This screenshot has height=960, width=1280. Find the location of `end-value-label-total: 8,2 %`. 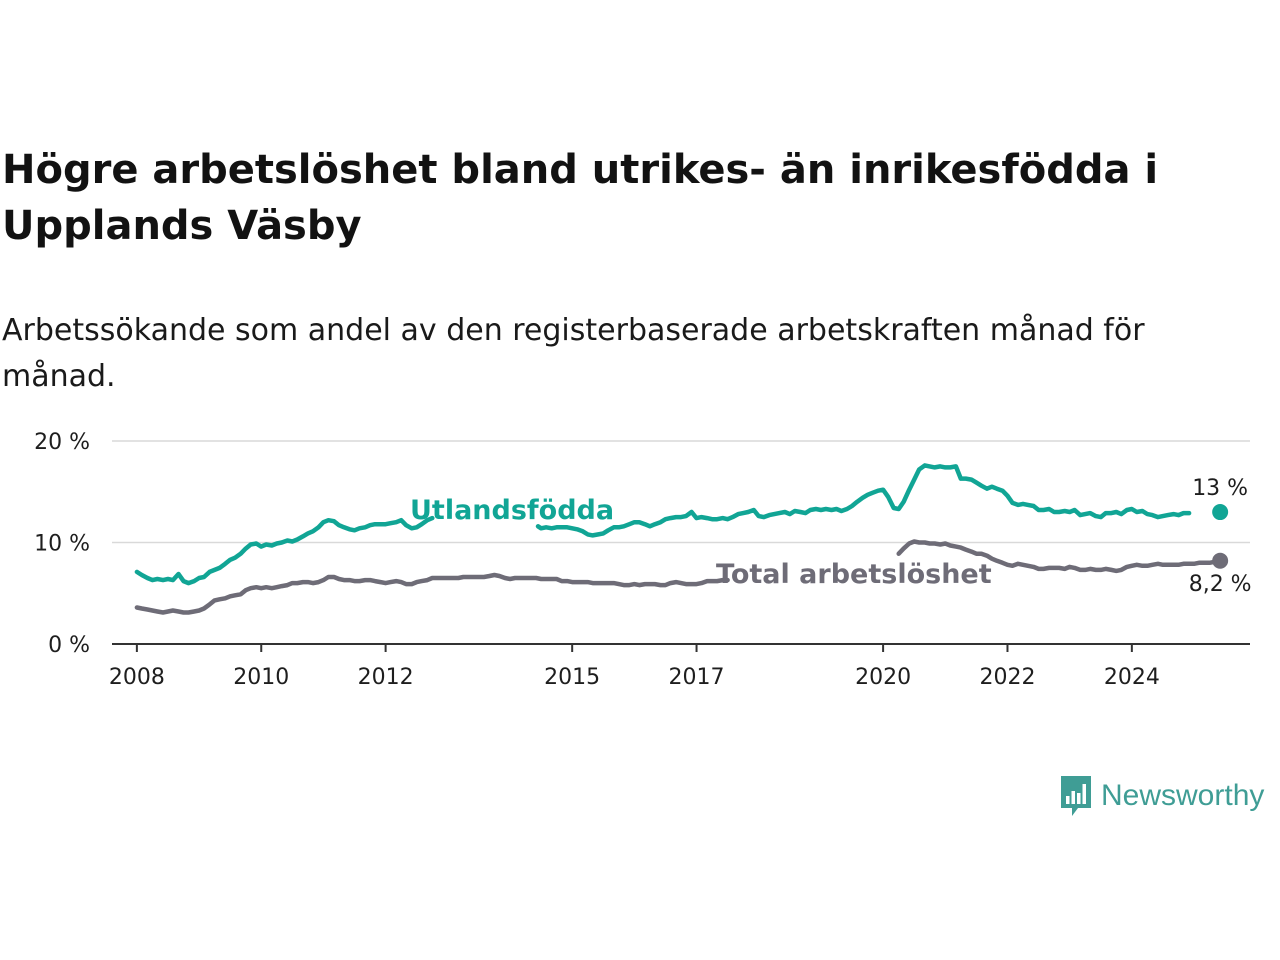

end-value-label-total: 8,2 % is located at coordinates (1220, 584).